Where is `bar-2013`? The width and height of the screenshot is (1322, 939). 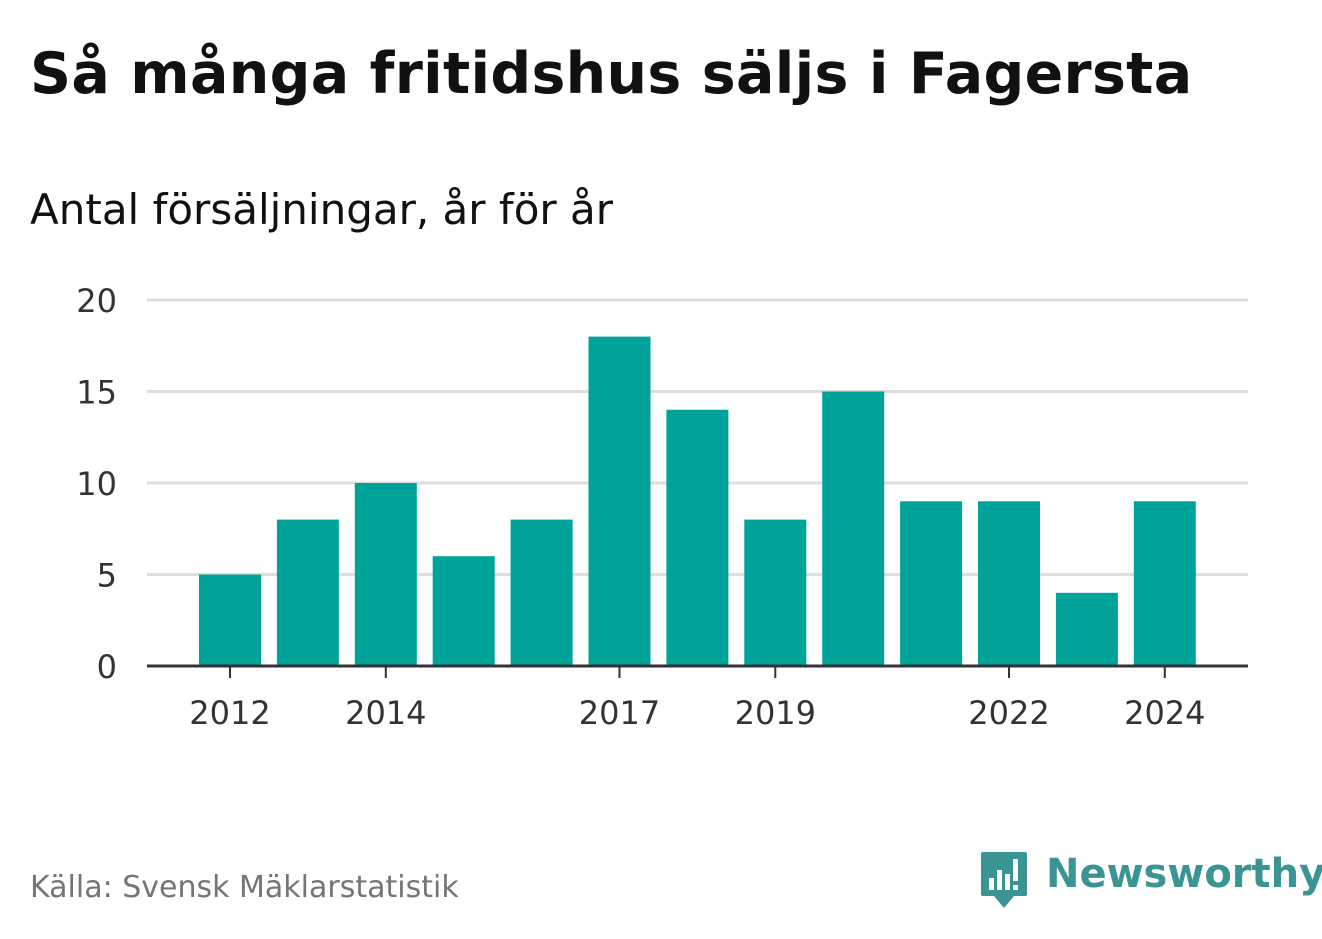
bar-2013 is located at coordinates (307, 592).